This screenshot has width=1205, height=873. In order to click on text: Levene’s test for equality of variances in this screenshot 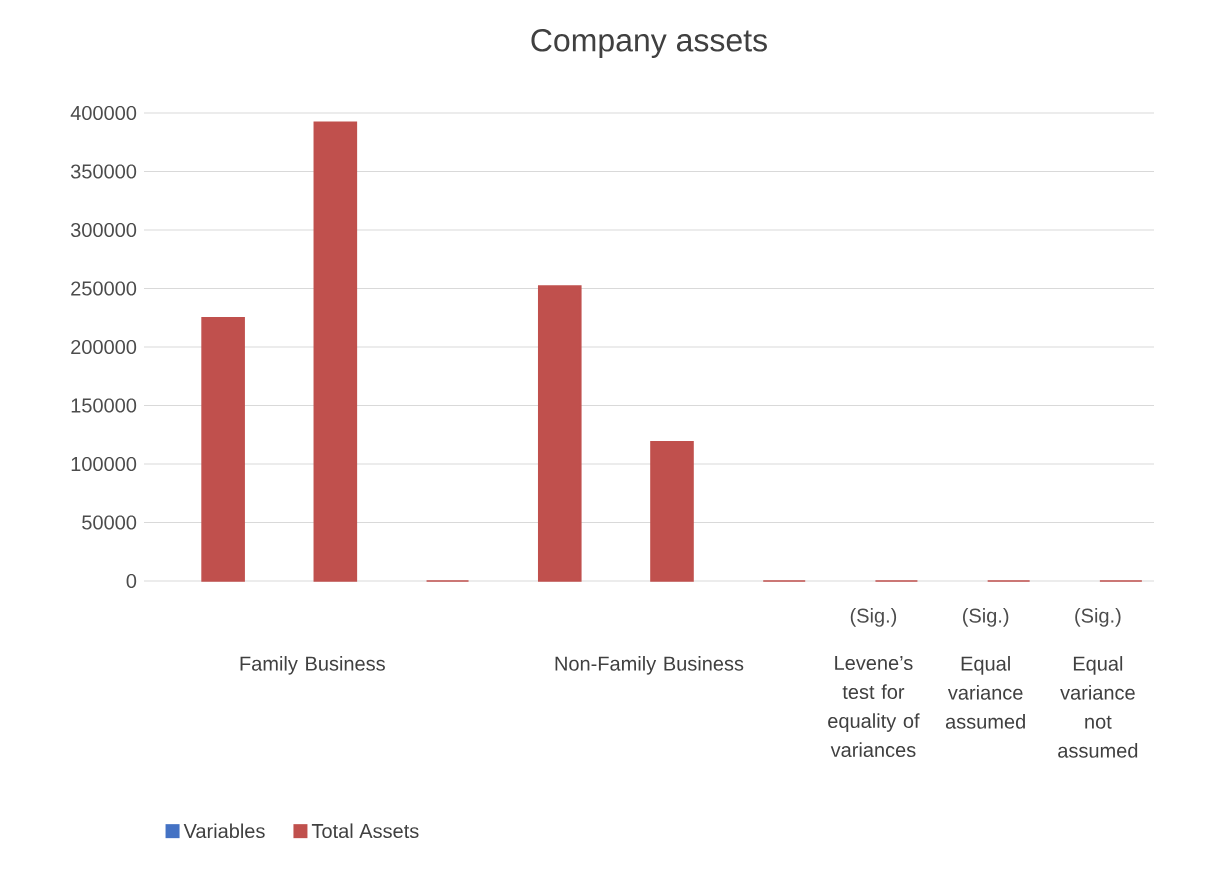, I will do `click(874, 707)`.